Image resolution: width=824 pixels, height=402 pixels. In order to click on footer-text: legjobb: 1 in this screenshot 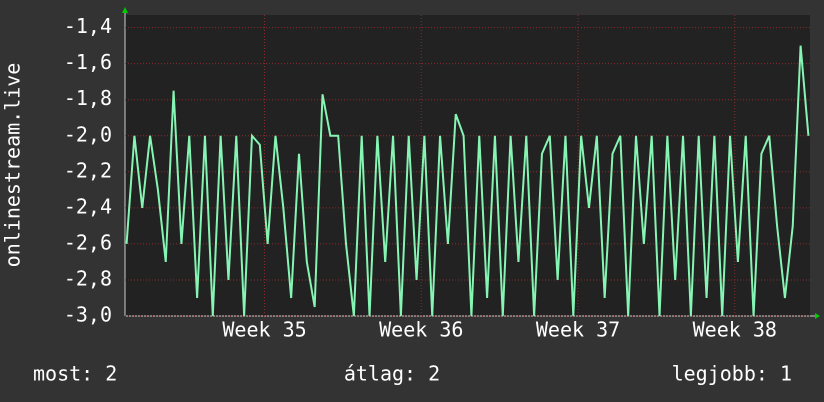, I will do `click(732, 374)`.